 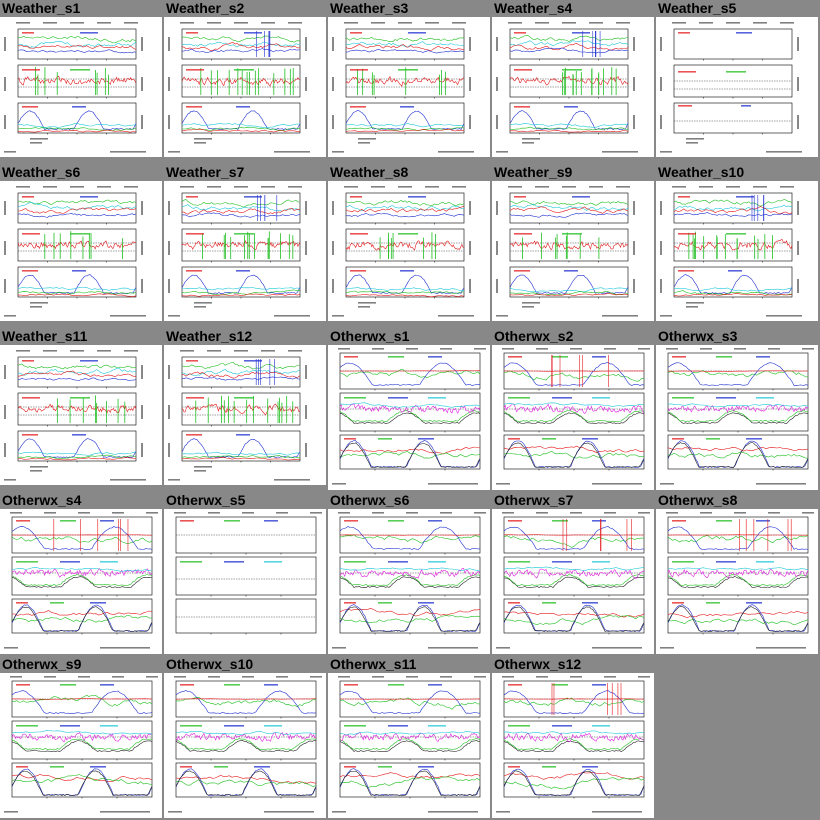 I want to click on thumbnail-title: Otherwx_s11, so click(x=373, y=664).